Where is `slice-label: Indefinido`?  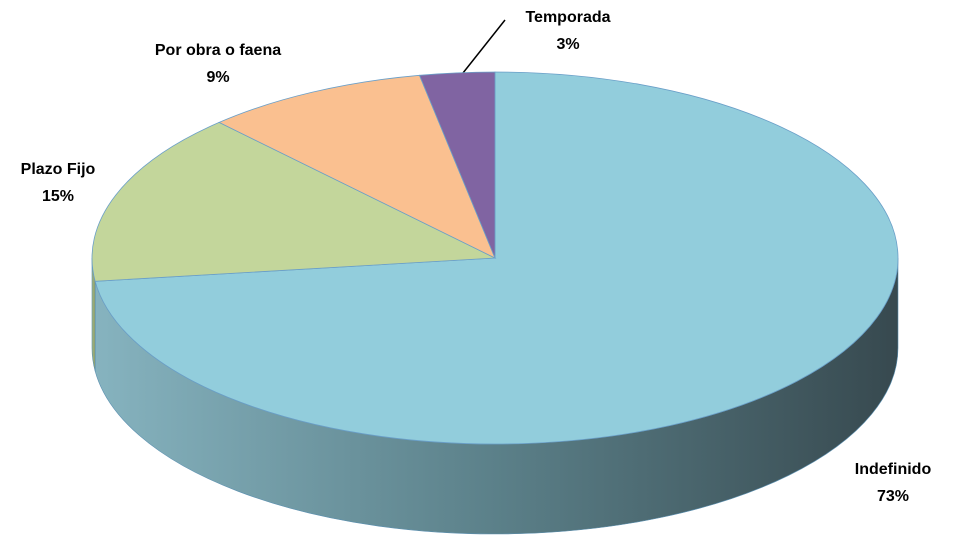 slice-label: Indefinido is located at coordinates (893, 469).